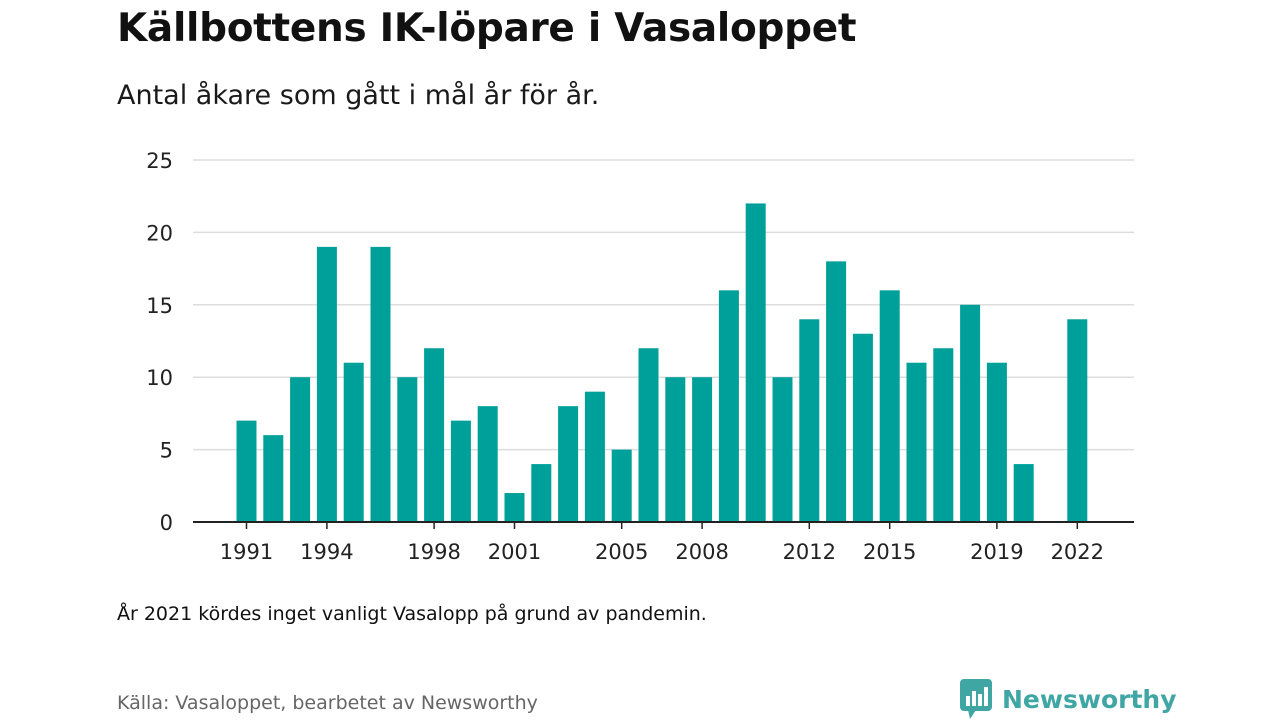  I want to click on x-tick-label: 2001, so click(514, 552).